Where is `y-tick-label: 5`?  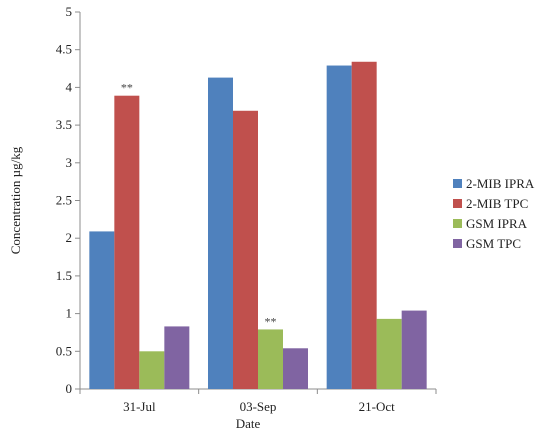 y-tick-label: 5 is located at coordinates (69, 11).